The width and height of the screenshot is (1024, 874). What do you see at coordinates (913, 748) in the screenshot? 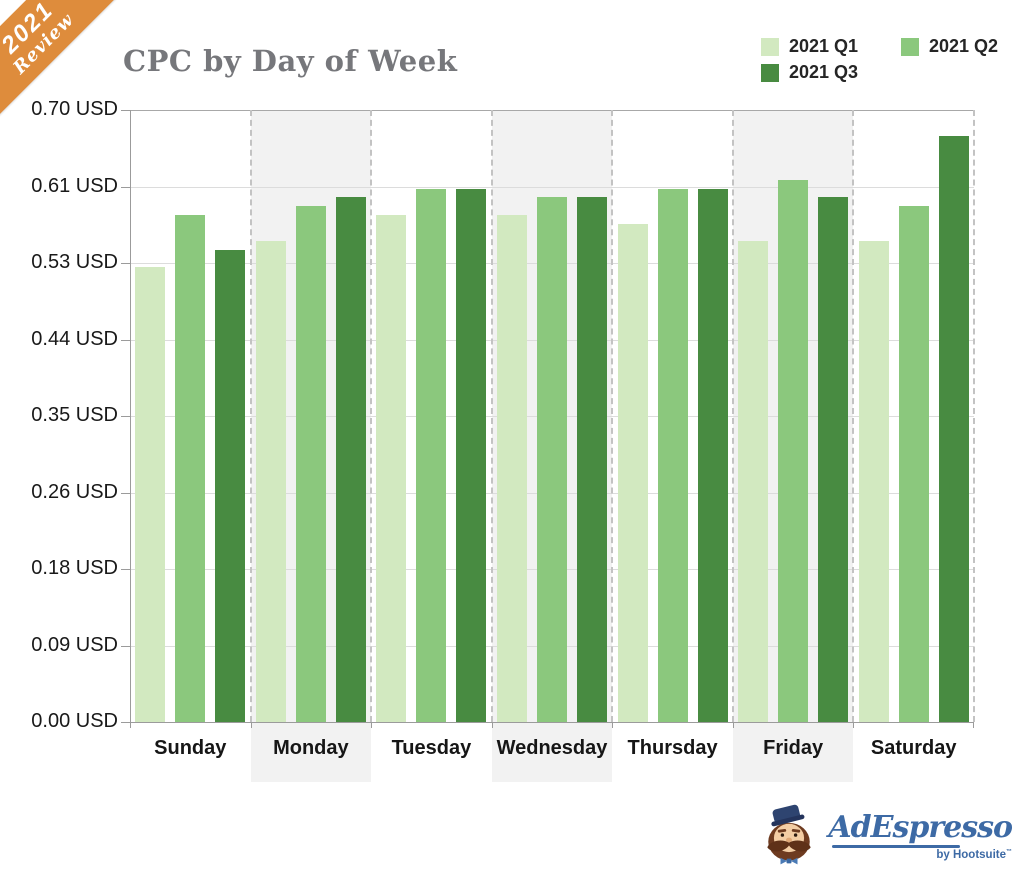
I see `x-axis-label-saturday: Saturday` at bounding box center [913, 748].